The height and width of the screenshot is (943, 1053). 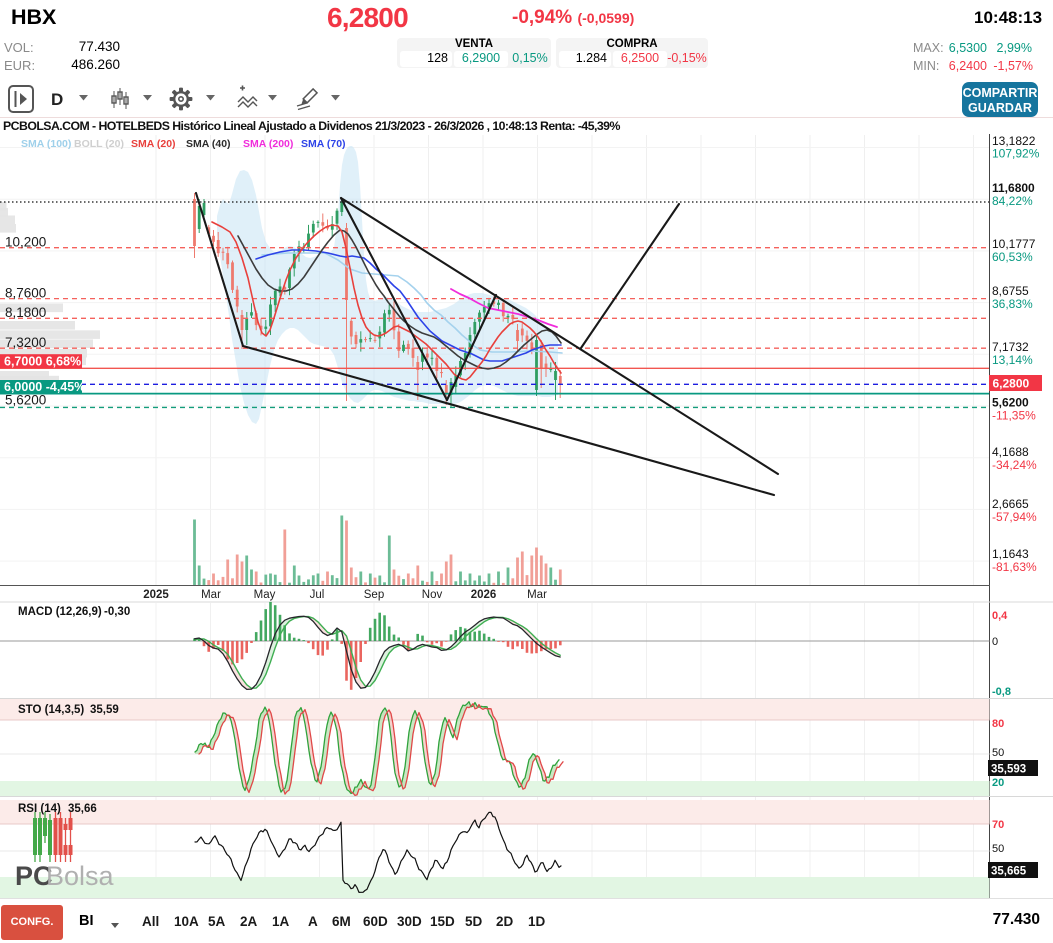 I want to click on svg-text: 0, so click(x=995, y=642).